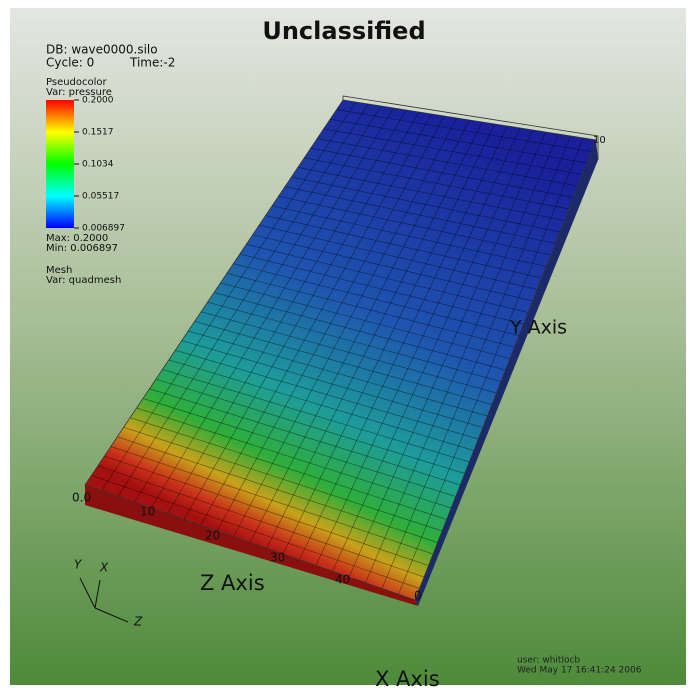 This screenshot has height=691, width=695. I want to click on triad-z: Z, so click(138, 622).